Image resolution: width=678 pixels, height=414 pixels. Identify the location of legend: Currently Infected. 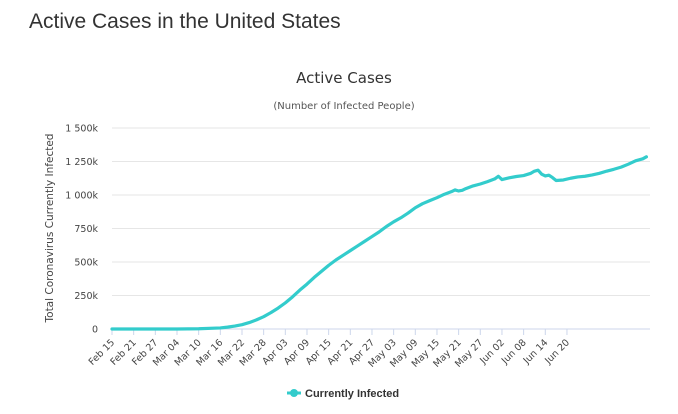
(343, 394).